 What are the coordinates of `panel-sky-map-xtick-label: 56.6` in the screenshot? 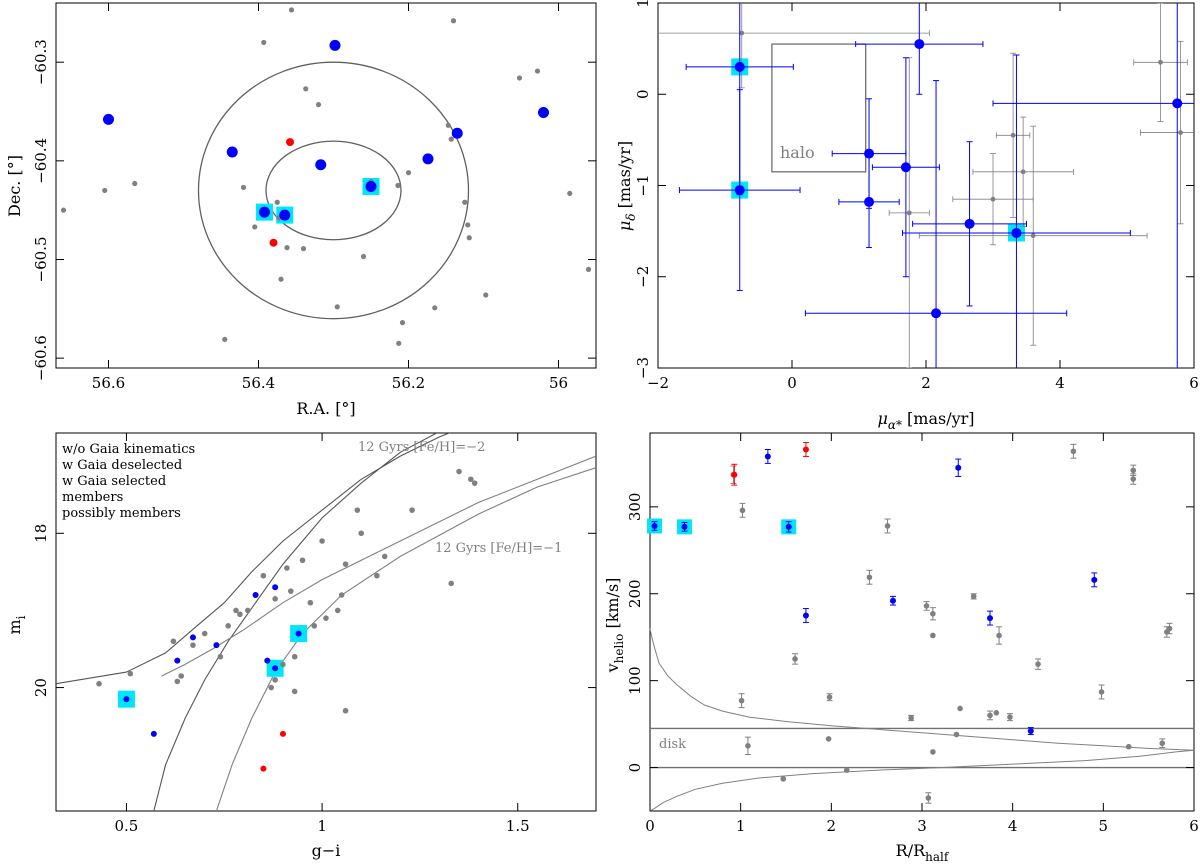 It's located at (108, 383).